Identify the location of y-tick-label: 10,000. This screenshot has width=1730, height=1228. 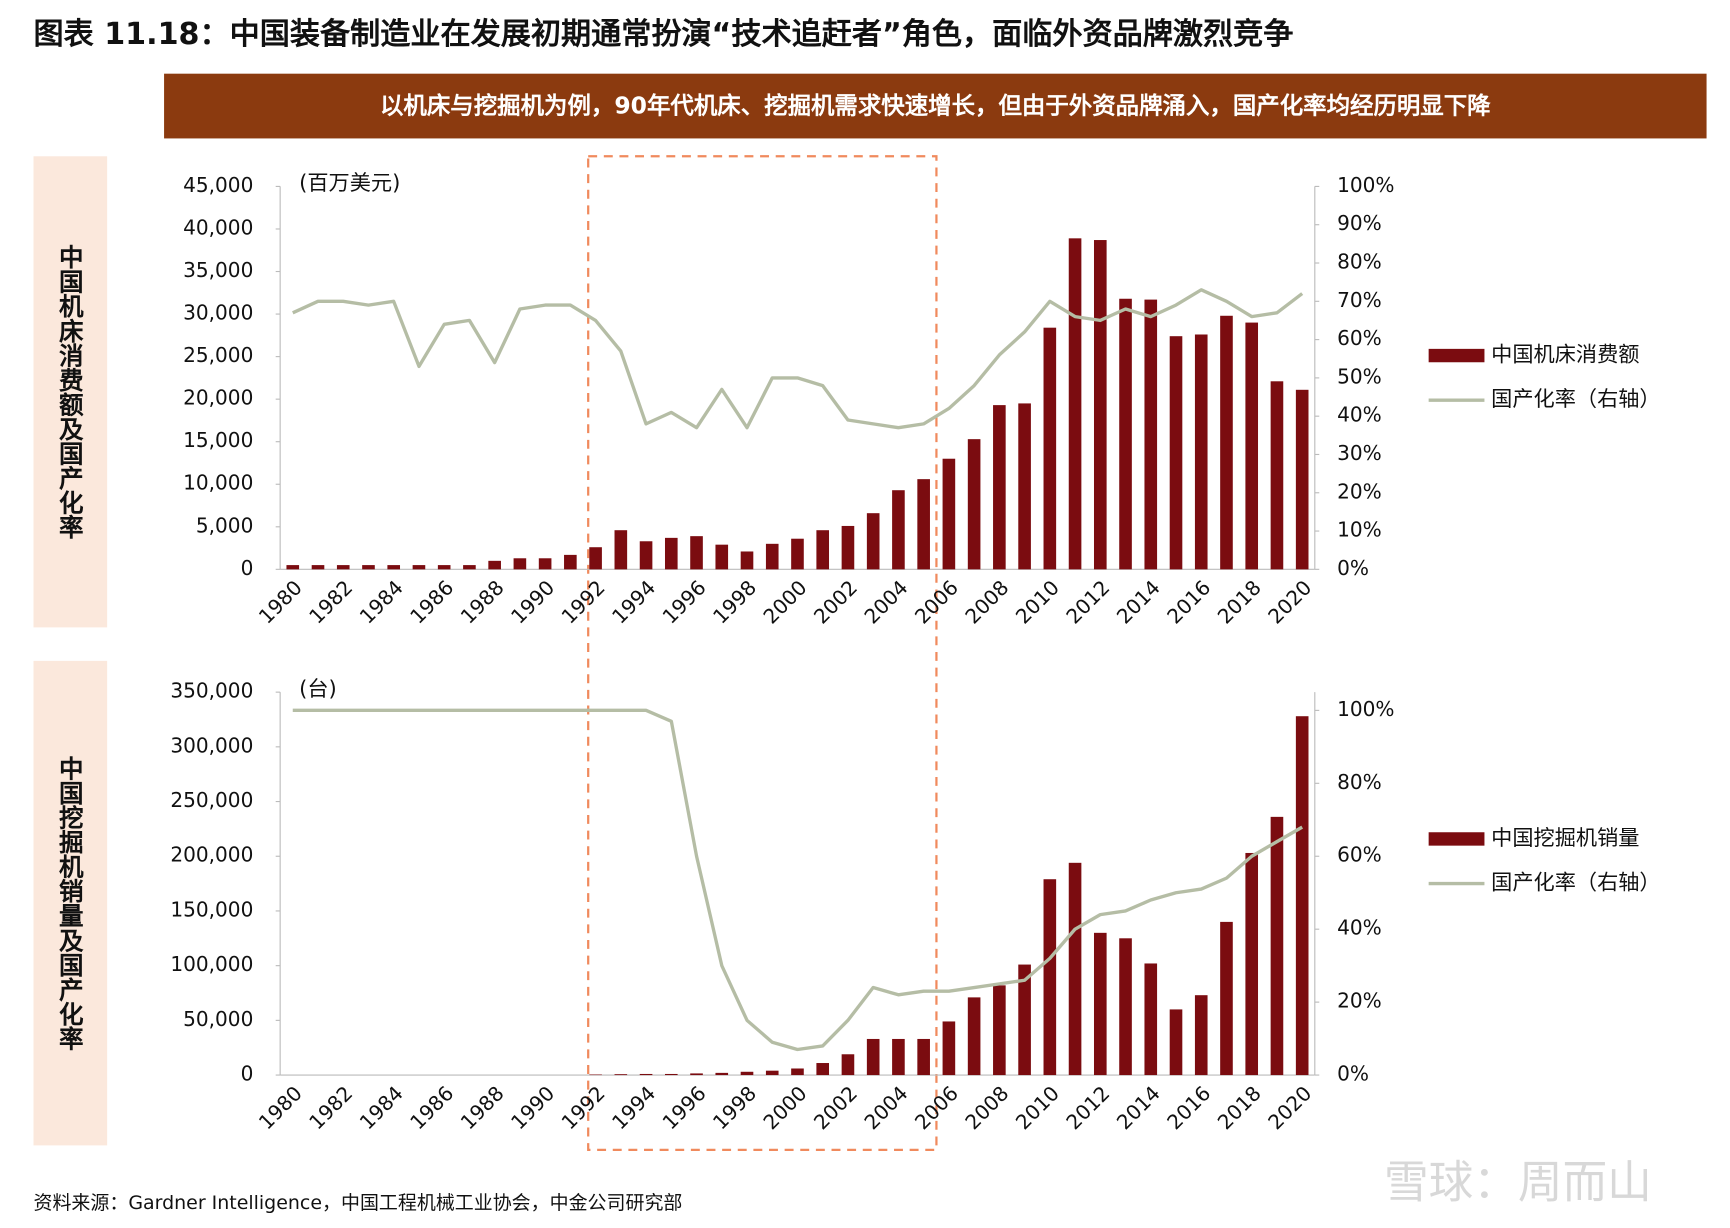
(218, 483).